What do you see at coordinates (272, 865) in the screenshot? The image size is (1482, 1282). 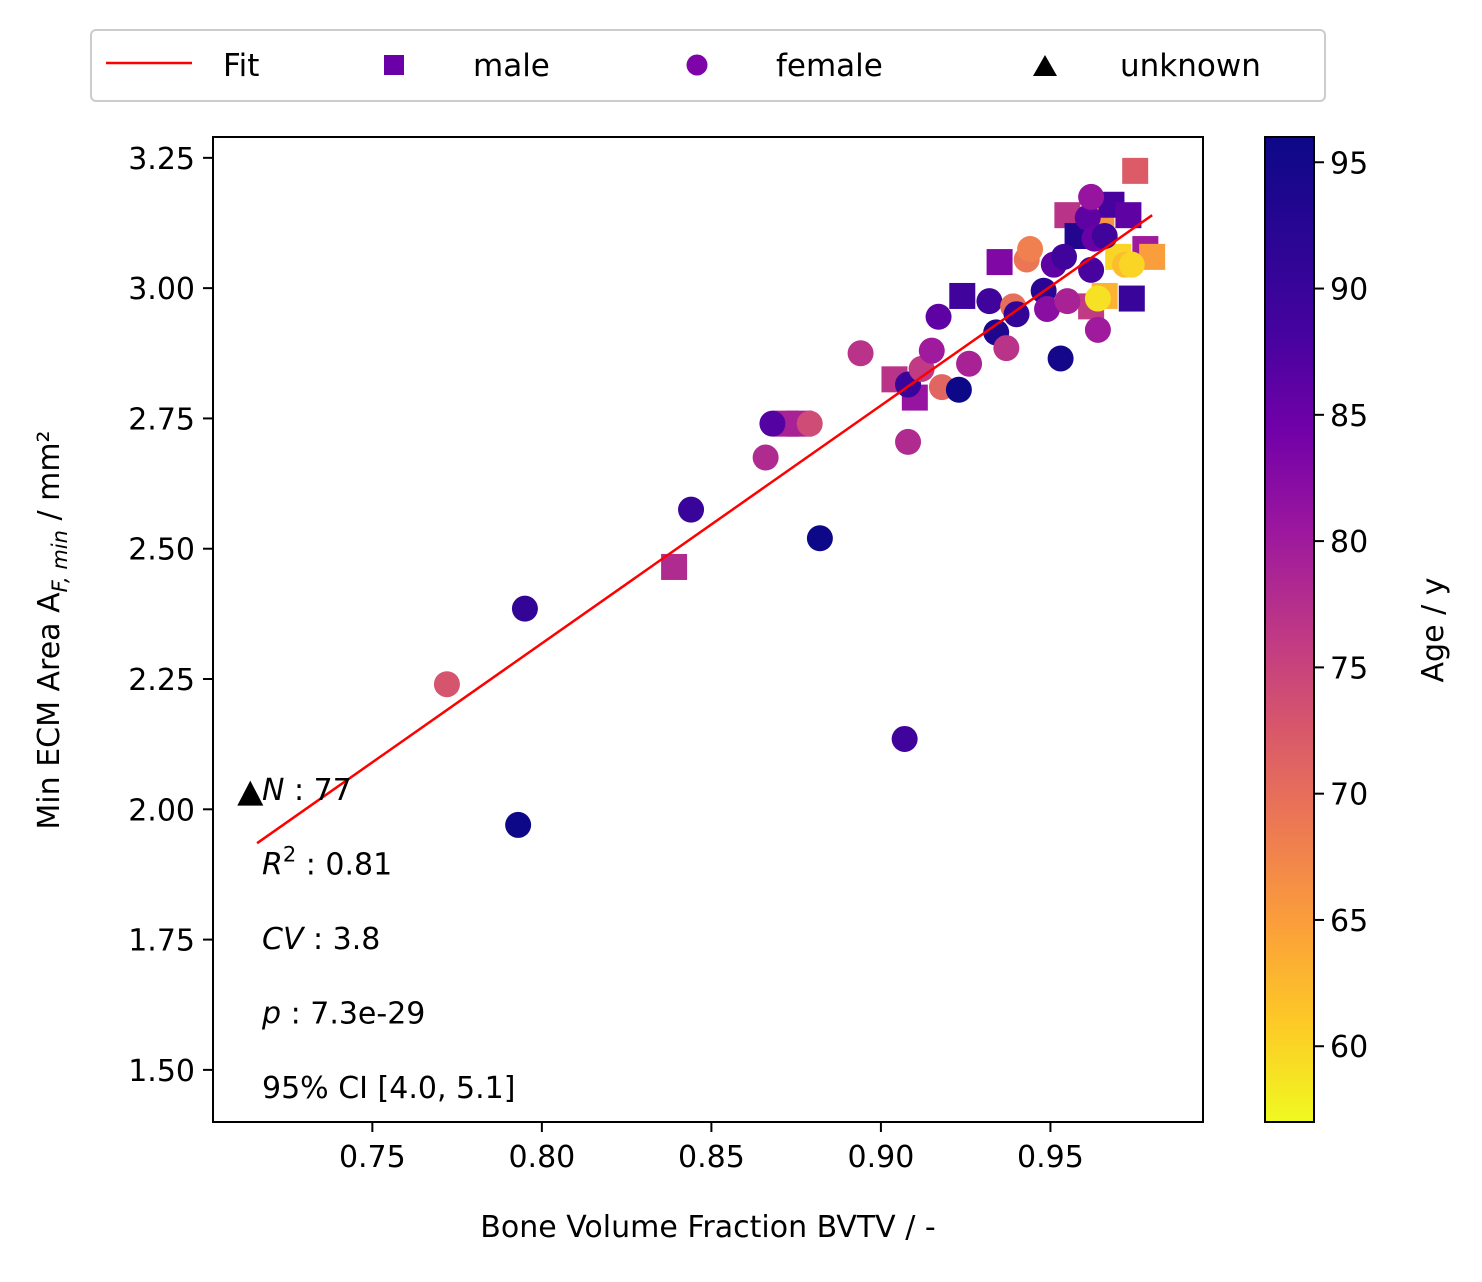 I see `stat-key: R` at bounding box center [272, 865].